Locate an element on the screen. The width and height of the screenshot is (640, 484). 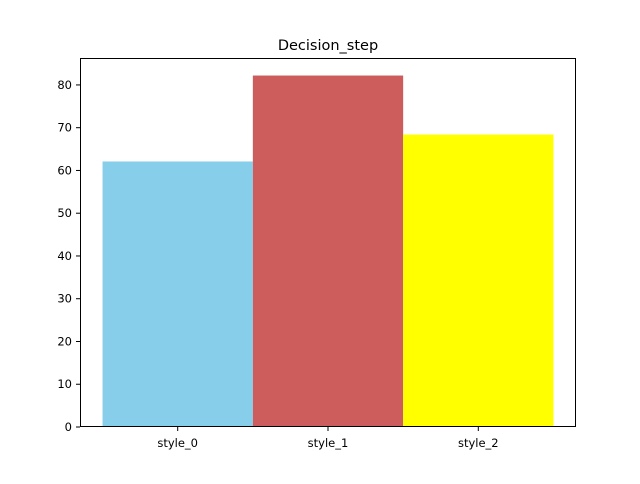
y-tick-label: 10 is located at coordinates (64, 384).